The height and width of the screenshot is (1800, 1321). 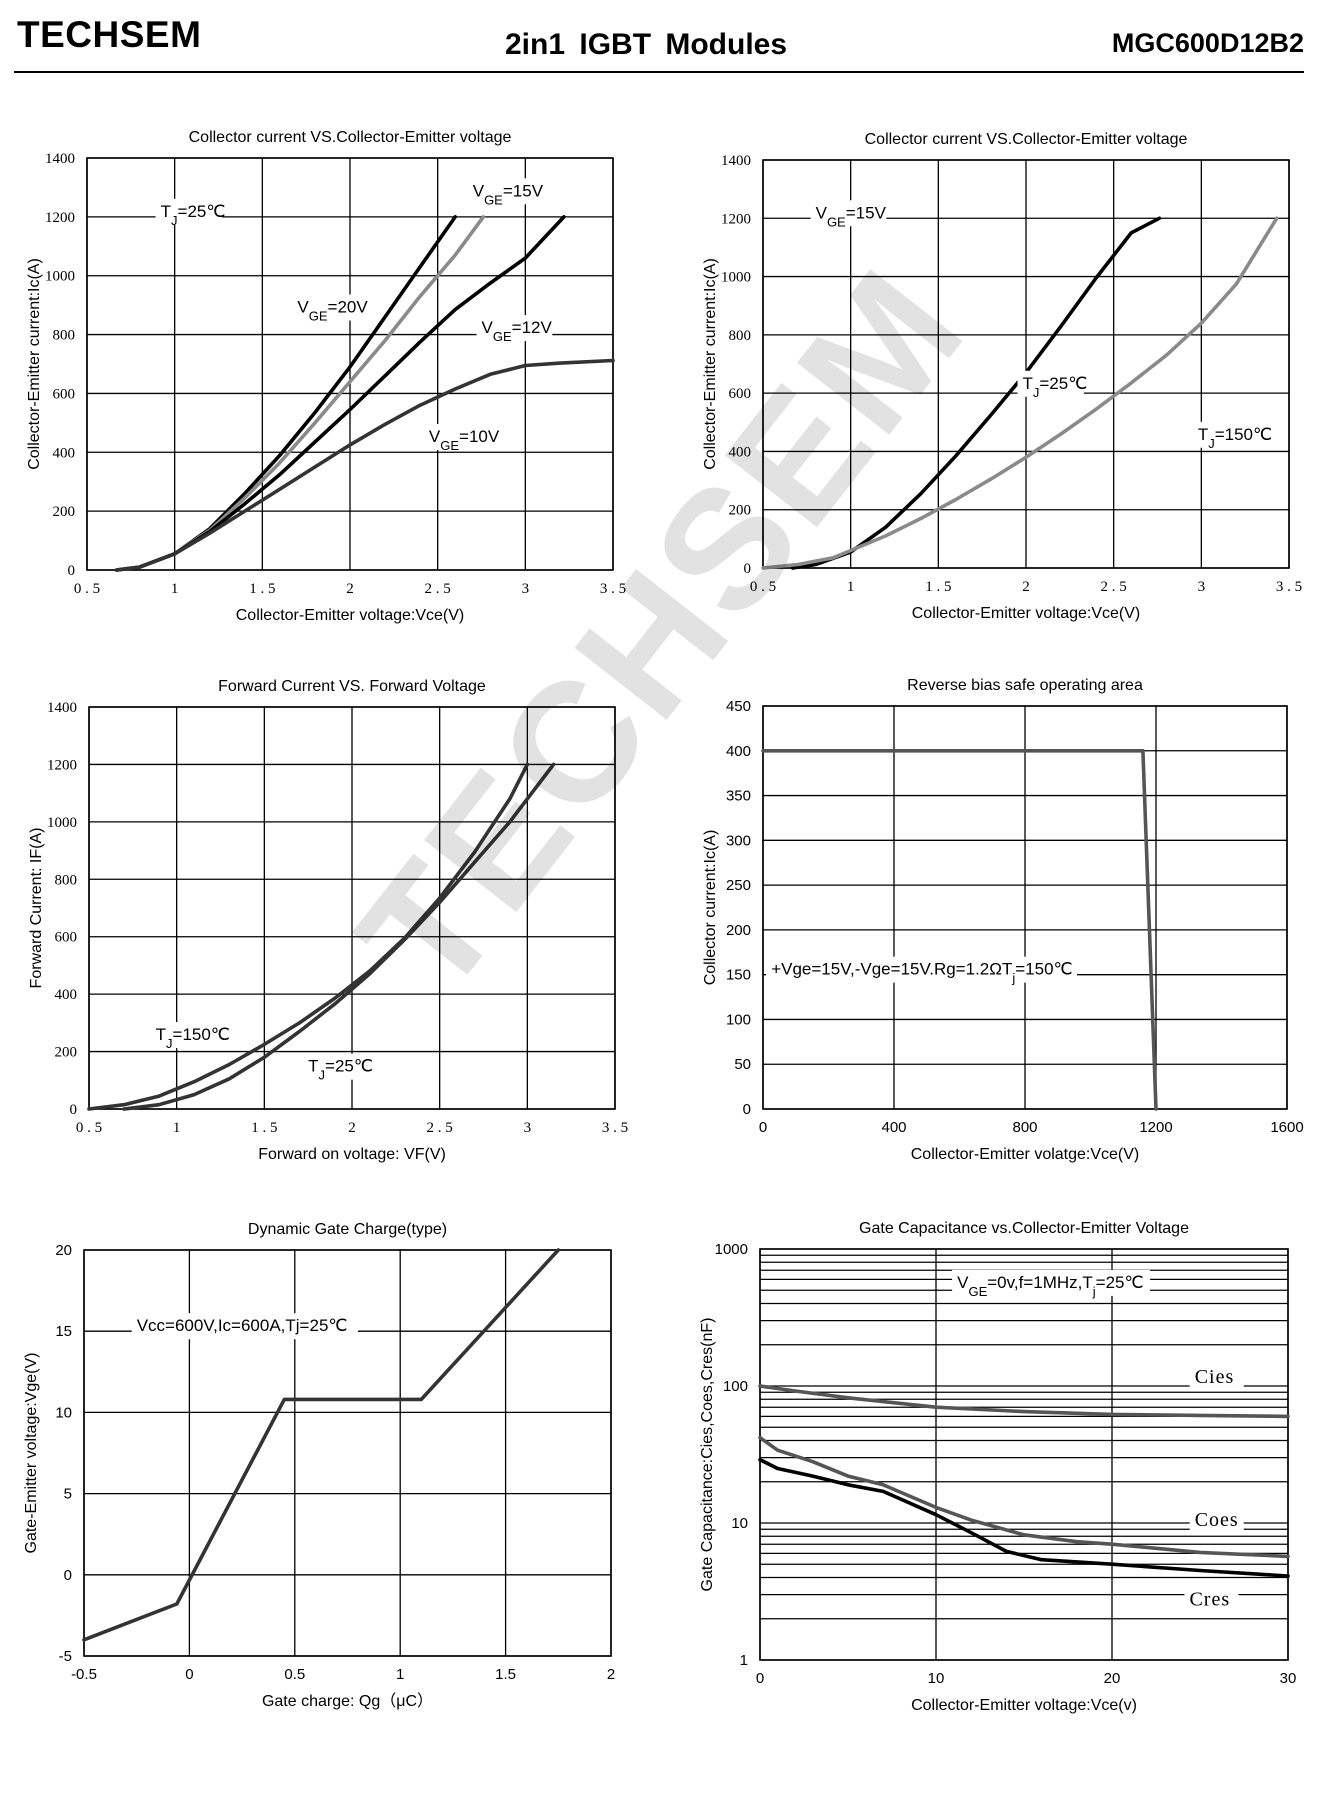 What do you see at coordinates (1050, 1286) in the screenshot?
I see `annotation-label: VGE=0v,f=1MHz,Tj=25℃` at bounding box center [1050, 1286].